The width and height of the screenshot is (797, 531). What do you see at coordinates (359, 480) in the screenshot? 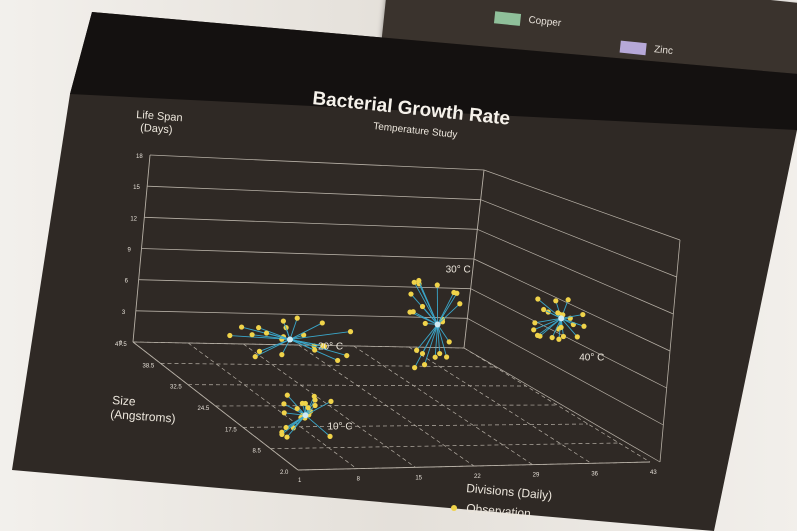
I see `x-tick-label: 8` at bounding box center [359, 480].